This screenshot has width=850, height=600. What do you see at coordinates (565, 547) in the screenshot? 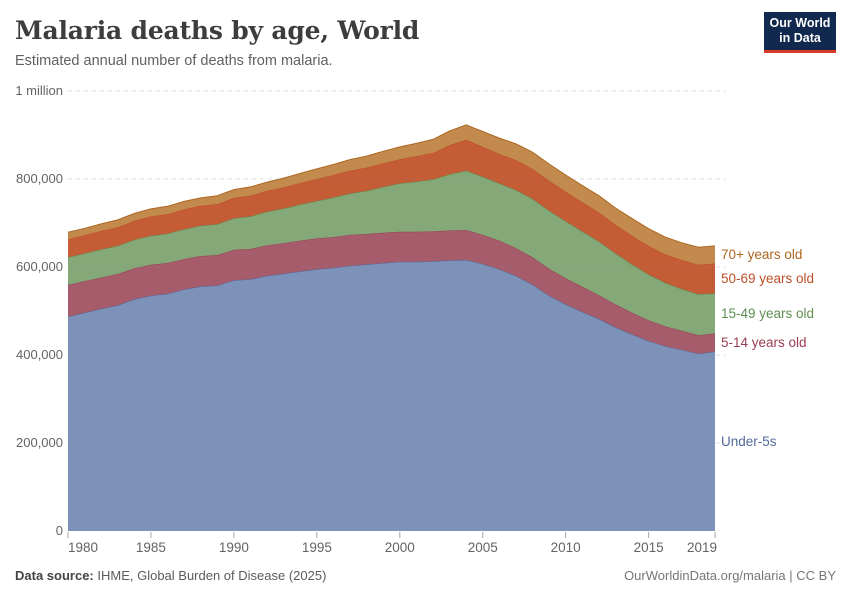
I see `x-axis-label-2010: 2010` at bounding box center [565, 547].